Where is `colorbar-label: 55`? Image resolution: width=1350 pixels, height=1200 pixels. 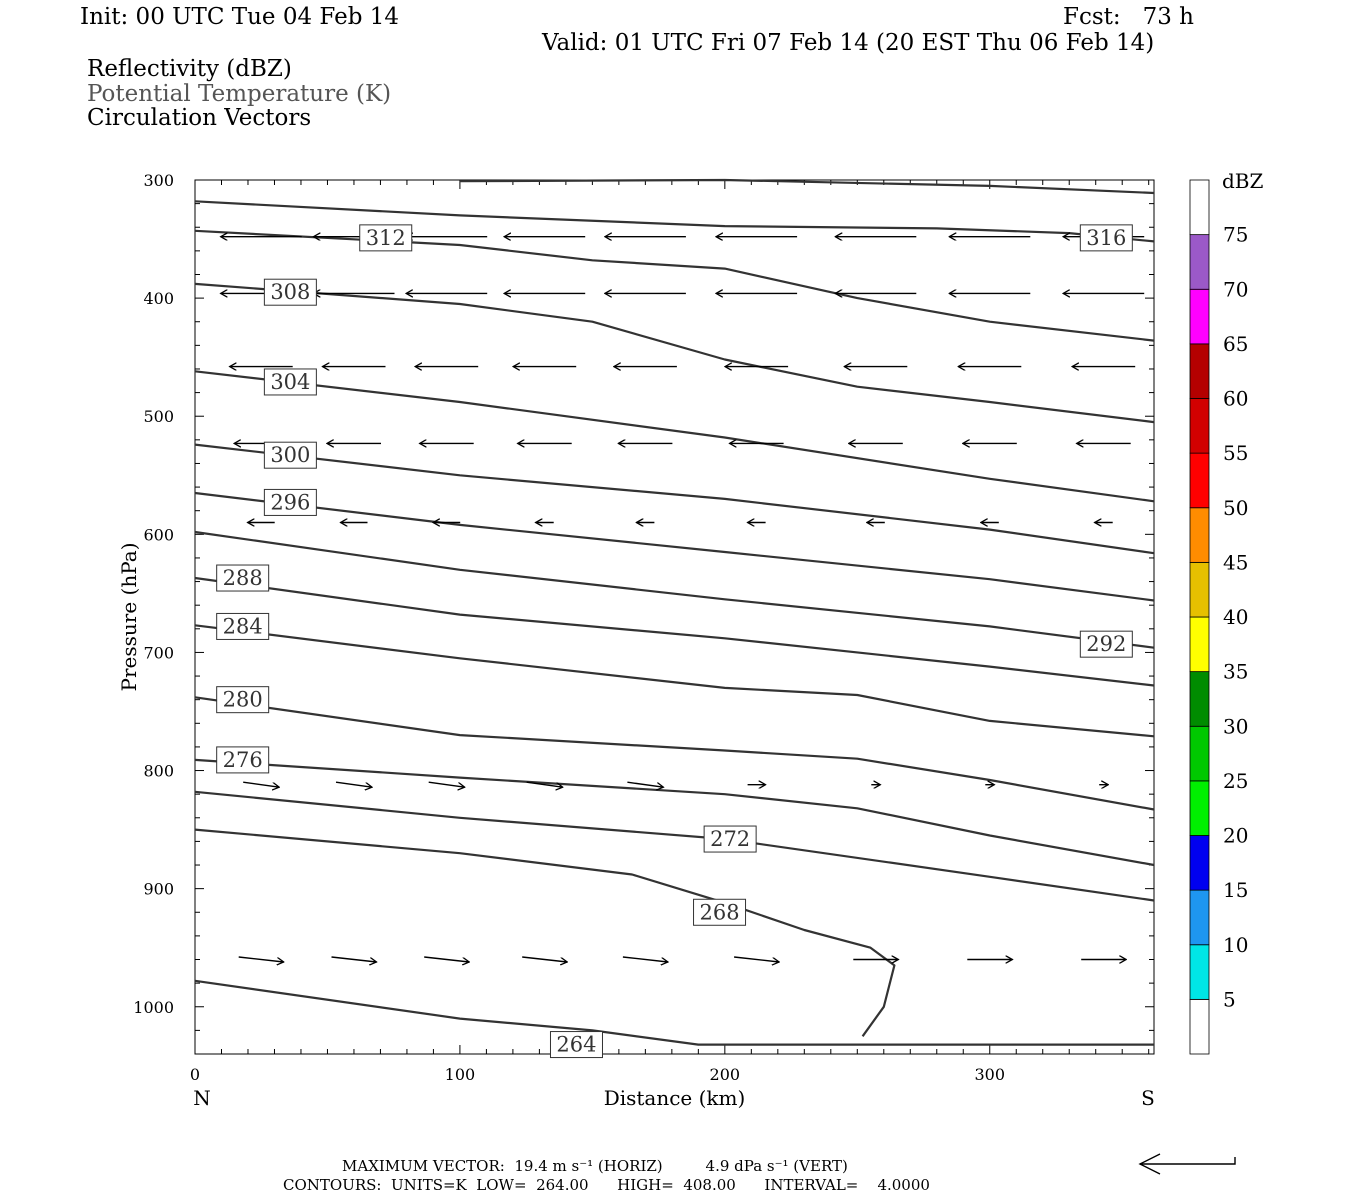 colorbar-label: 55 is located at coordinates (1235, 453).